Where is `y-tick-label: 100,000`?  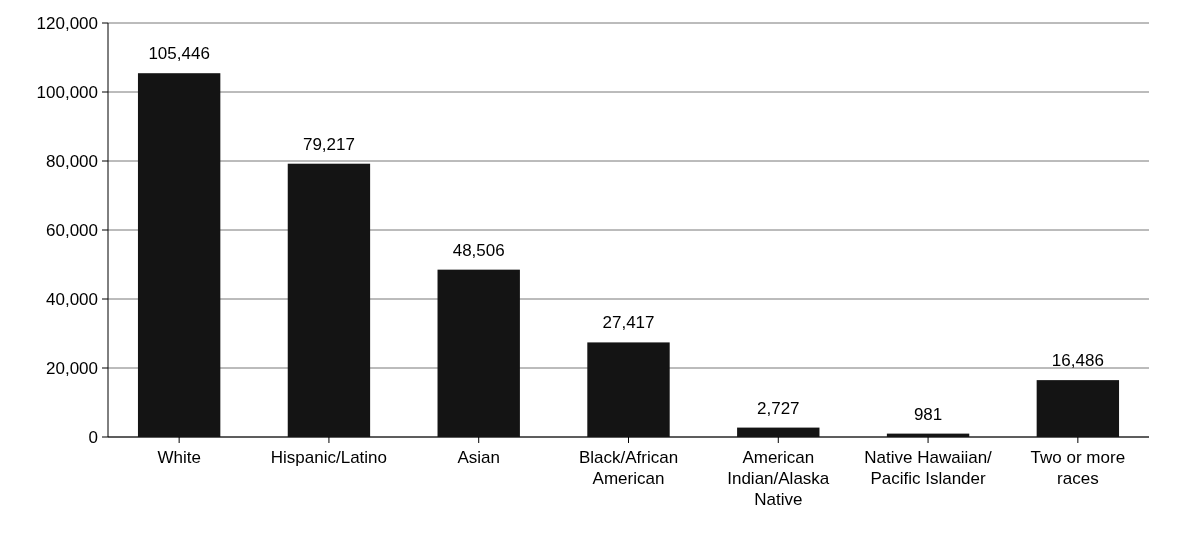
y-tick-label: 100,000 is located at coordinates (67, 92).